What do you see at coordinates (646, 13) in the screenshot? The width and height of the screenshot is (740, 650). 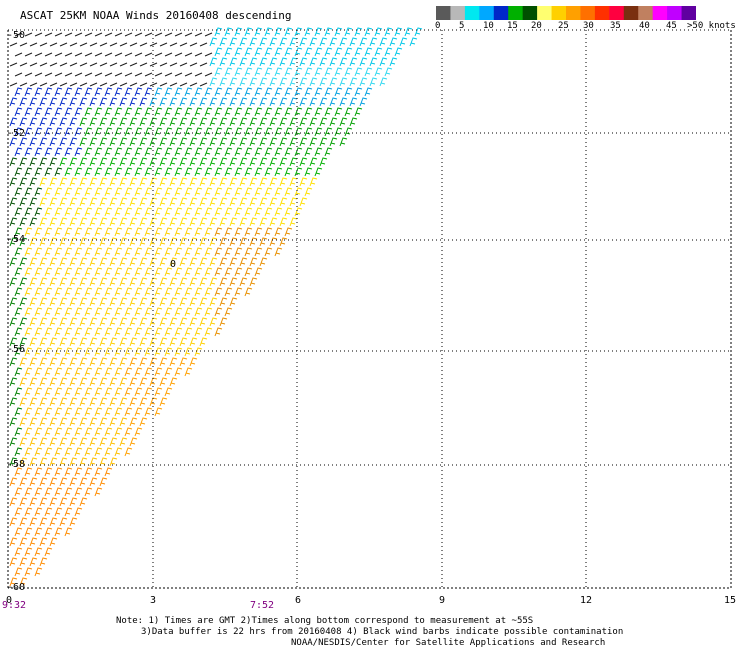 I see `color-bar-swatch` at bounding box center [646, 13].